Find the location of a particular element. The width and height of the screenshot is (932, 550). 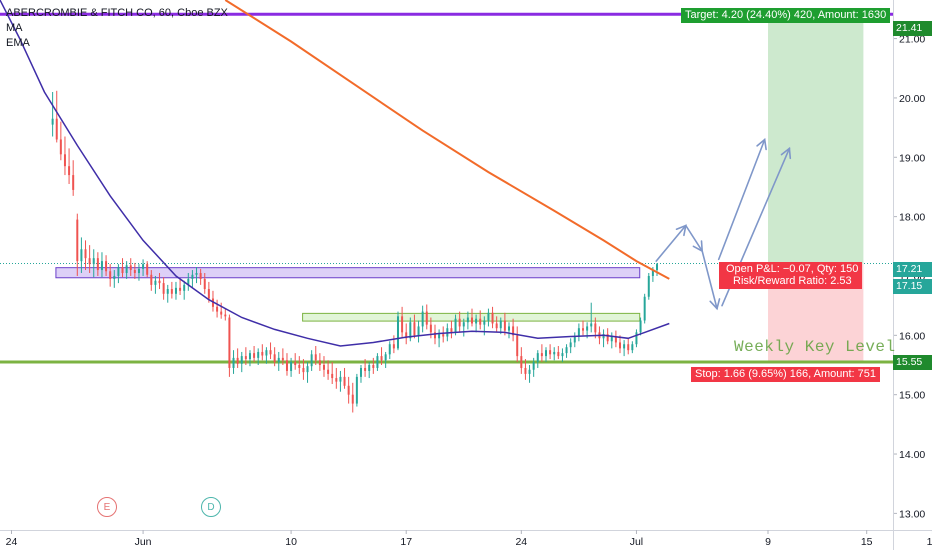

x-tick-label: 15 is located at coordinates (867, 542).